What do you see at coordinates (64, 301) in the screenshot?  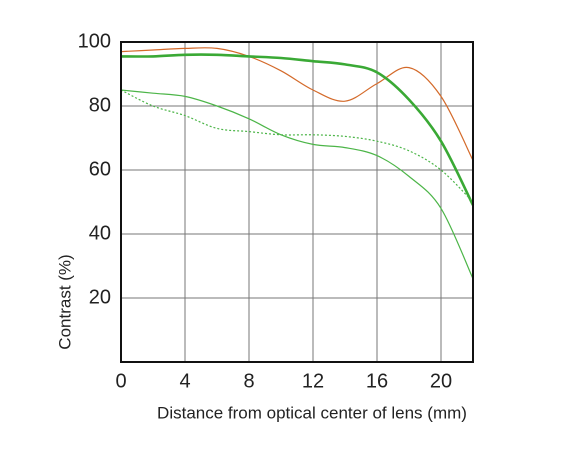 I see `y-axis-label: Contrast (%)` at bounding box center [64, 301].